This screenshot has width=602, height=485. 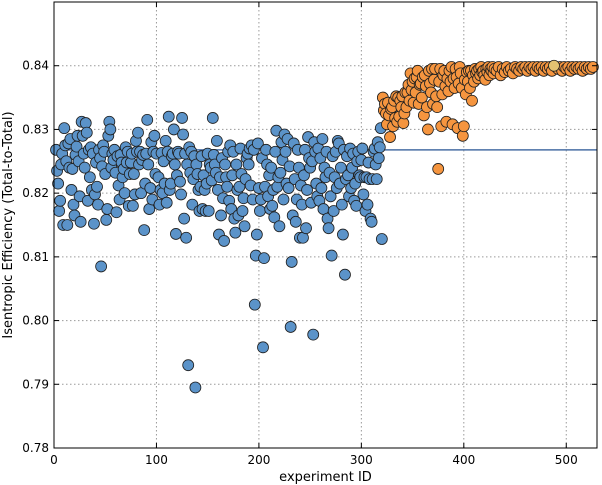 I want to click on x-tick-label: 300, so click(x=361, y=460).